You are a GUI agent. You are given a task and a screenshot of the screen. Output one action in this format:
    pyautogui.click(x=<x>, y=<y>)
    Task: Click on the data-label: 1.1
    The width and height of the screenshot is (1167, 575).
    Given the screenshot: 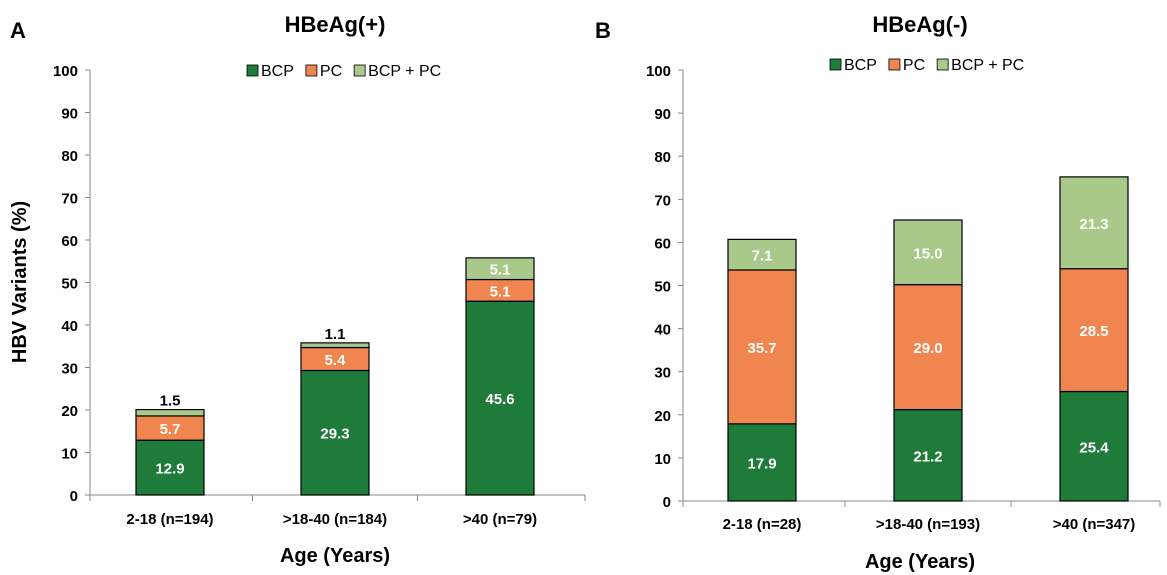 What is the action you would take?
    pyautogui.click(x=335, y=334)
    